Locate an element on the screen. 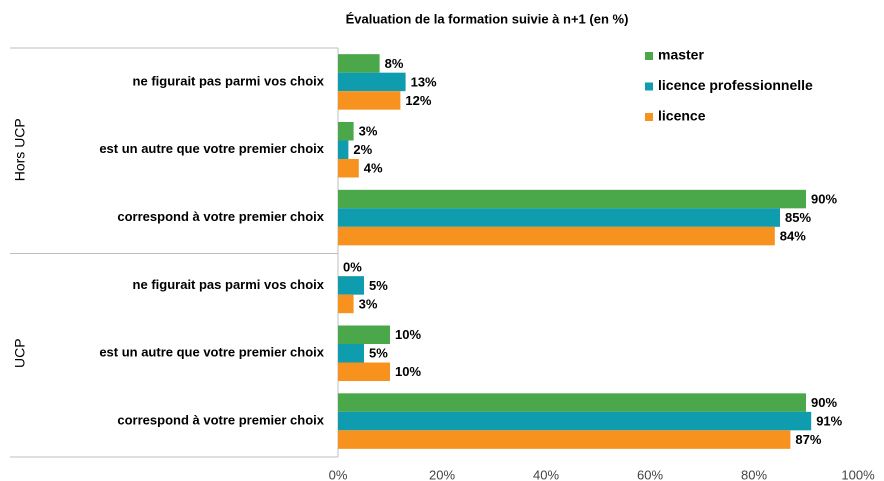  x-tick-label: 20% is located at coordinates (442, 474).